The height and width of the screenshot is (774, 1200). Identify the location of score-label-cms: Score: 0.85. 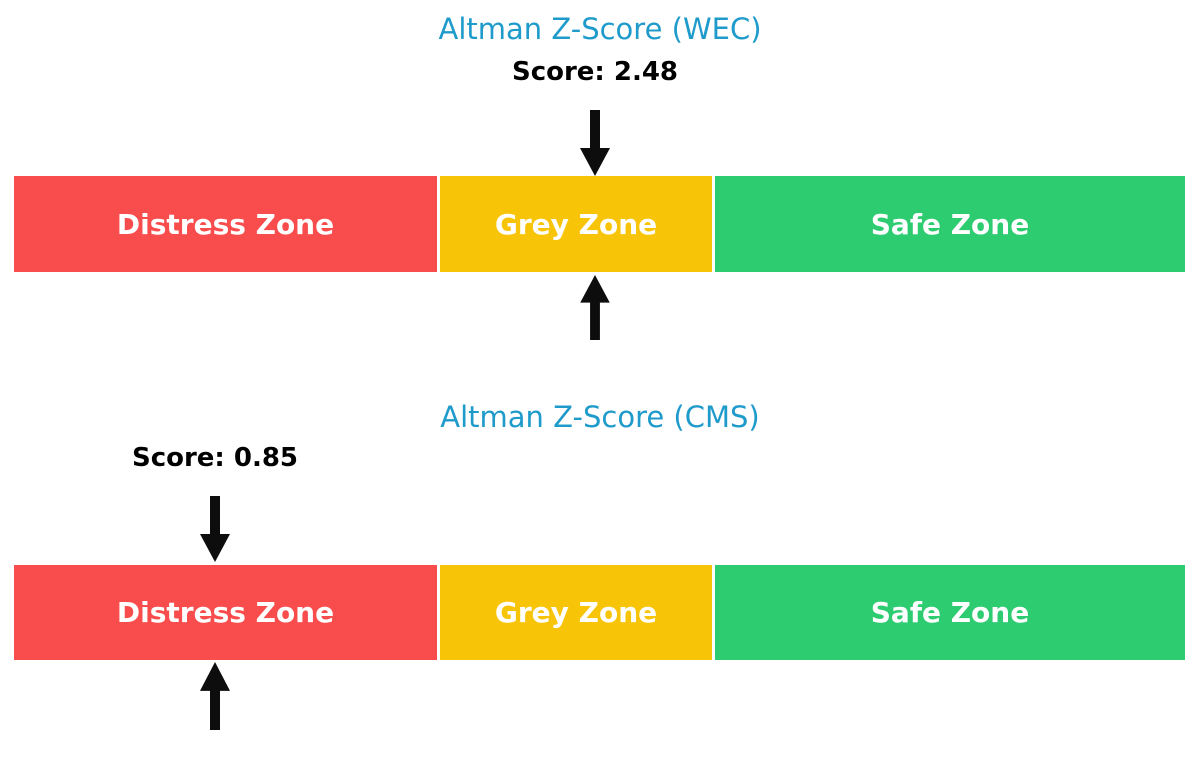
(215, 458).